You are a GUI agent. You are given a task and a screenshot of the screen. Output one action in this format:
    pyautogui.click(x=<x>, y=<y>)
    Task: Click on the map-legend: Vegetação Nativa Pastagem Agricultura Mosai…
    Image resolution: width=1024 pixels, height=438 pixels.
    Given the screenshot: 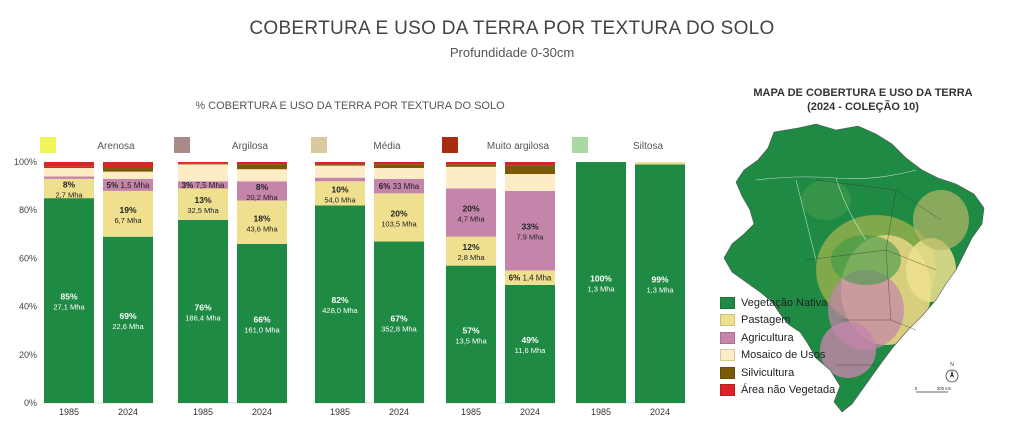 What is the action you would take?
    pyautogui.click(x=777, y=346)
    